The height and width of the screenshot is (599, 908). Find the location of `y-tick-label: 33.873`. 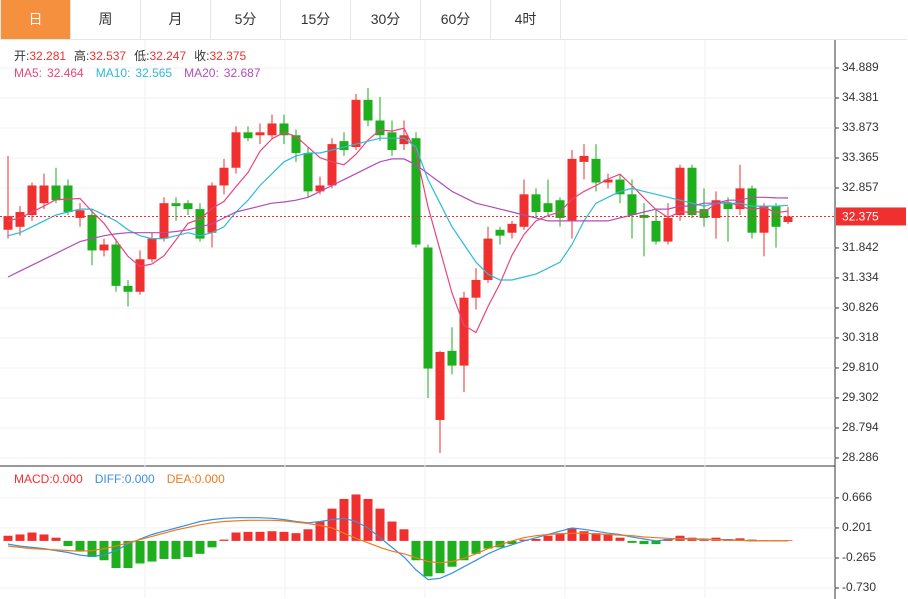

y-tick-label: 33.873 is located at coordinates (860, 127).